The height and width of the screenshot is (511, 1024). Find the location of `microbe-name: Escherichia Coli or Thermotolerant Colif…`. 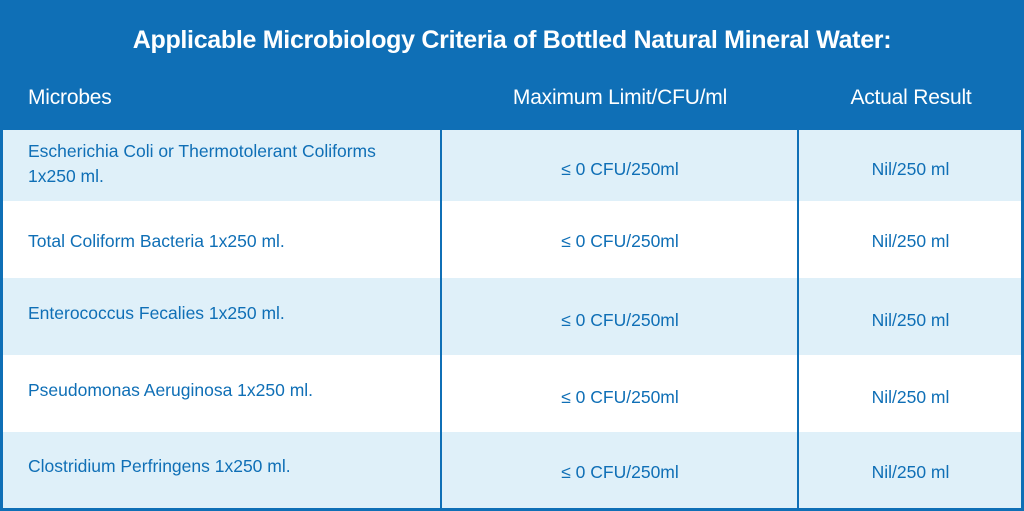

microbe-name: Escherichia Coli or Thermotolerant Colif… is located at coordinates (202, 151).